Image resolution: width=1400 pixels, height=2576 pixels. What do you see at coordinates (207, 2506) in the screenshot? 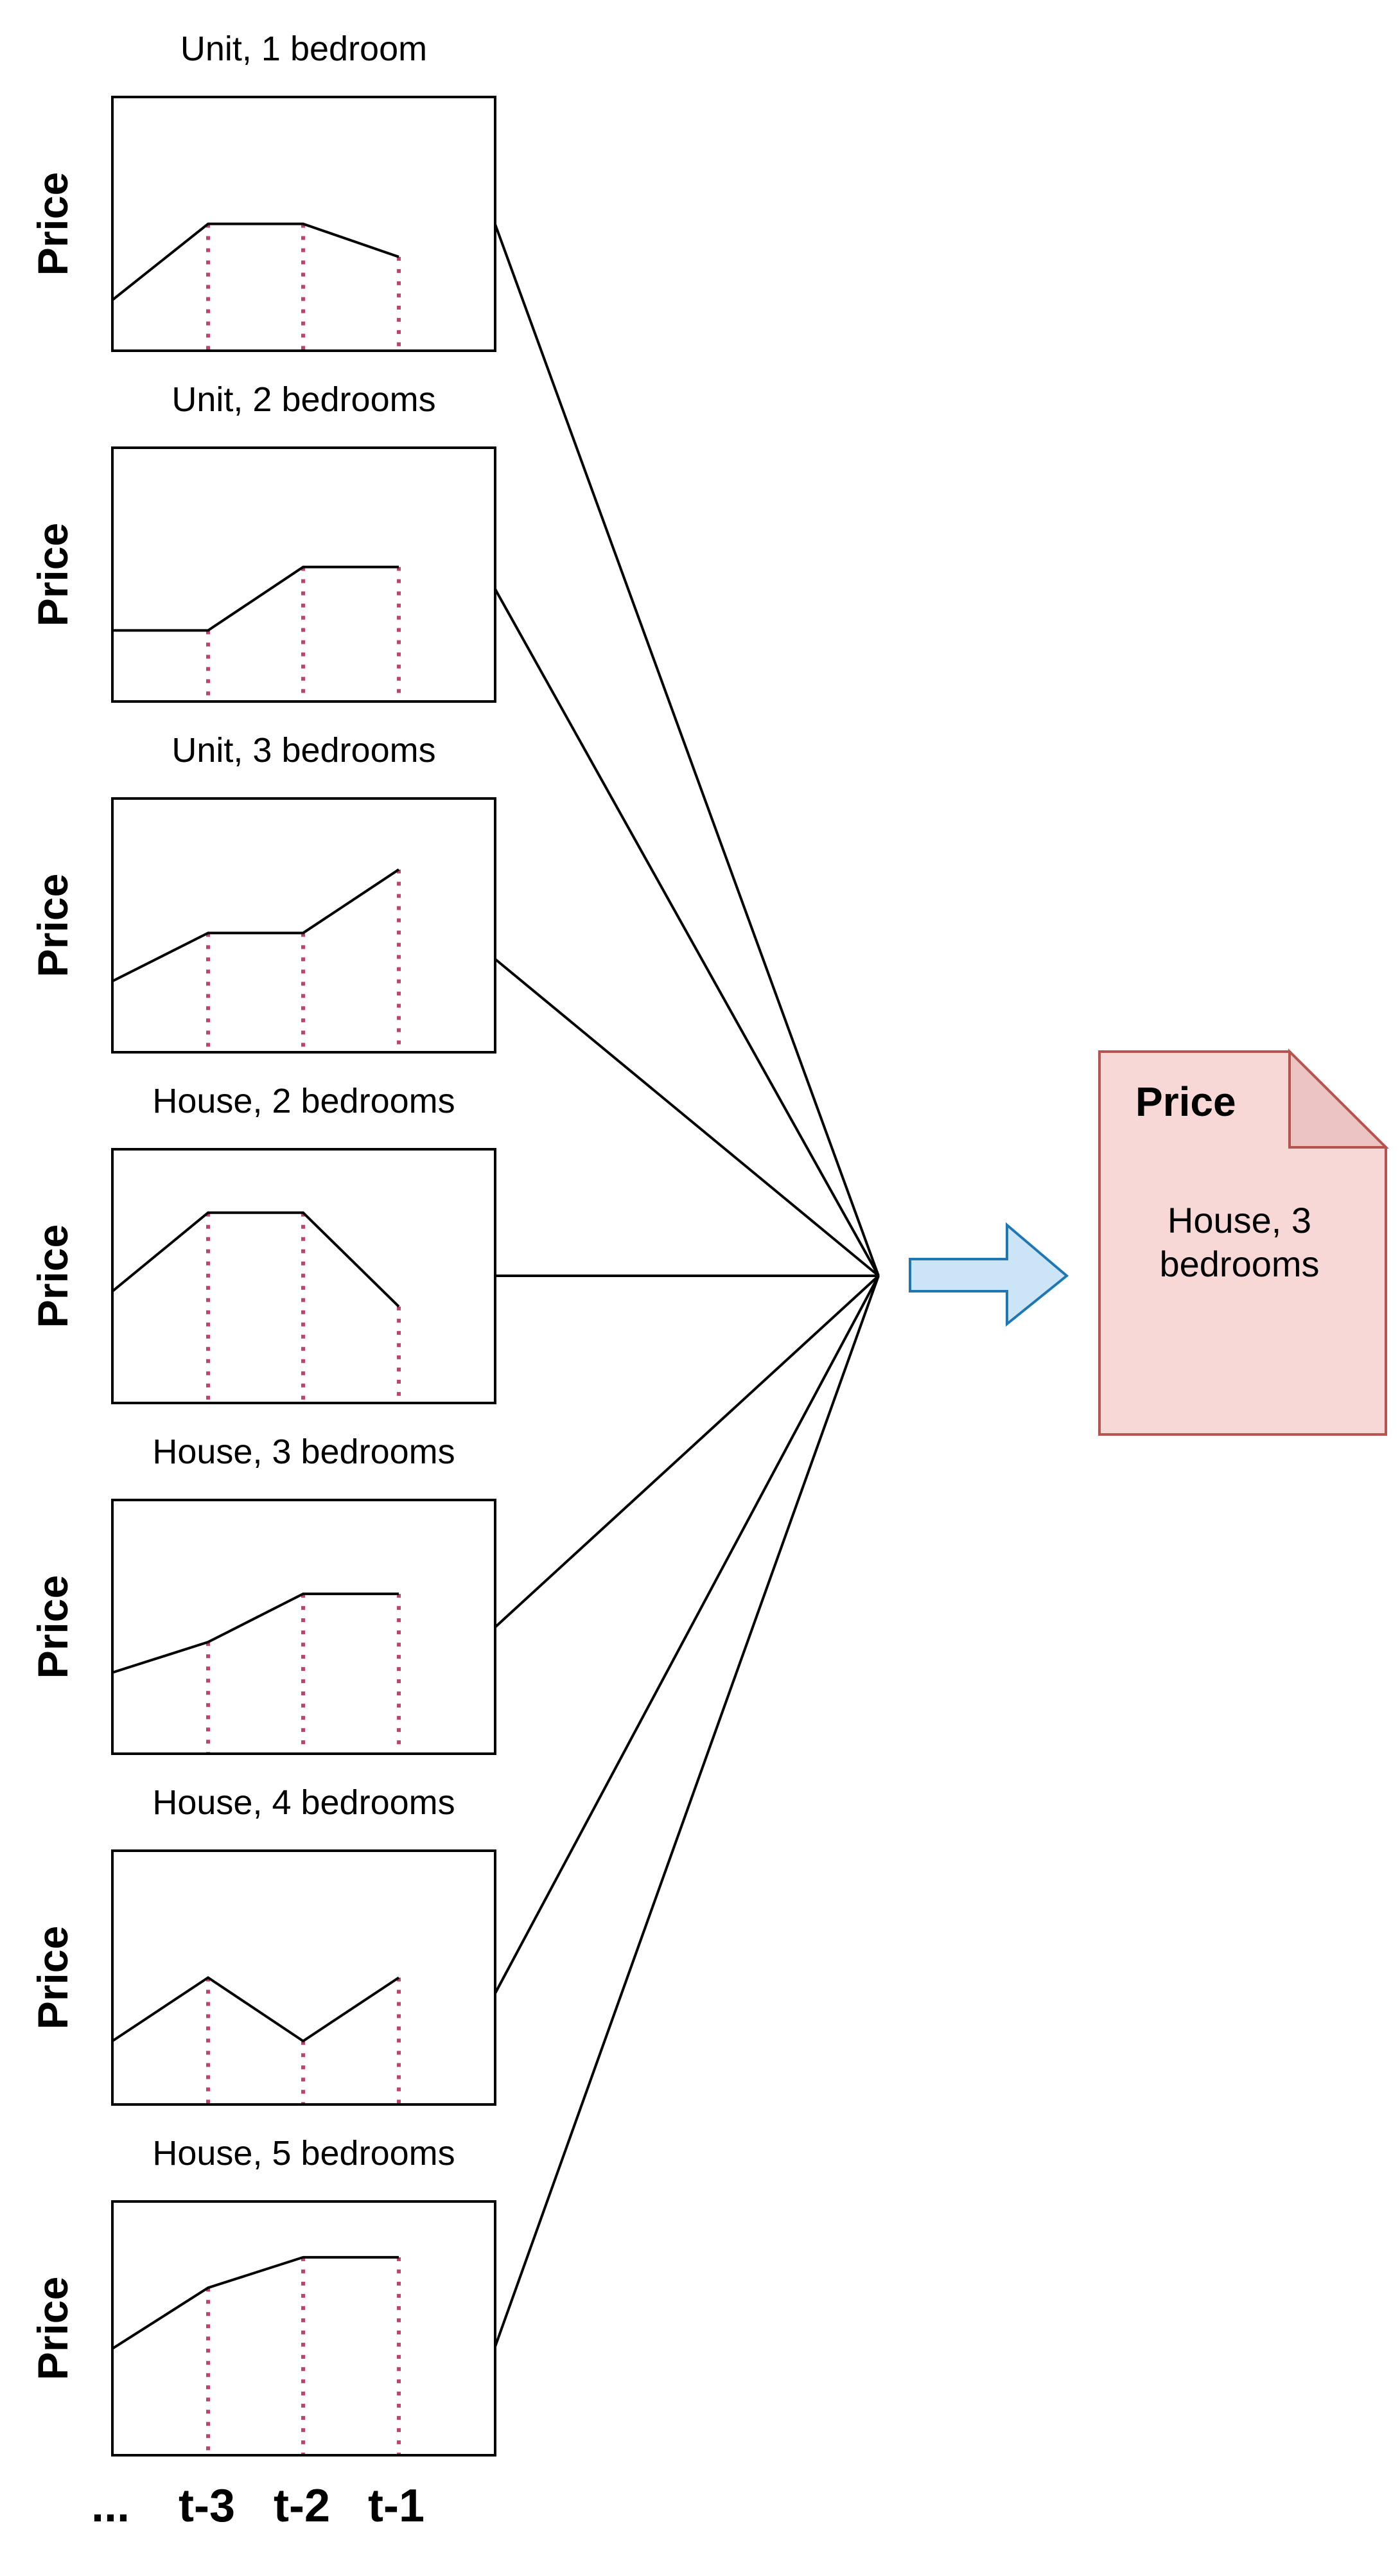
I see `x-tick-label: t-3` at bounding box center [207, 2506].